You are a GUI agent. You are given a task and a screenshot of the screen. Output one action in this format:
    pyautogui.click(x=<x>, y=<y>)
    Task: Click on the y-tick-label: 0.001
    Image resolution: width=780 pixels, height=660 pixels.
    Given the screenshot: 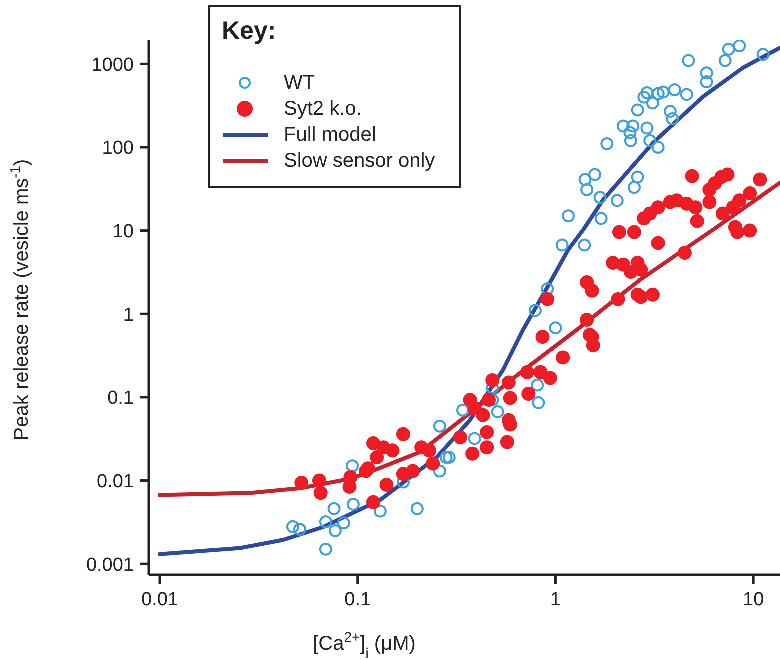 What is the action you would take?
    pyautogui.click(x=110, y=565)
    